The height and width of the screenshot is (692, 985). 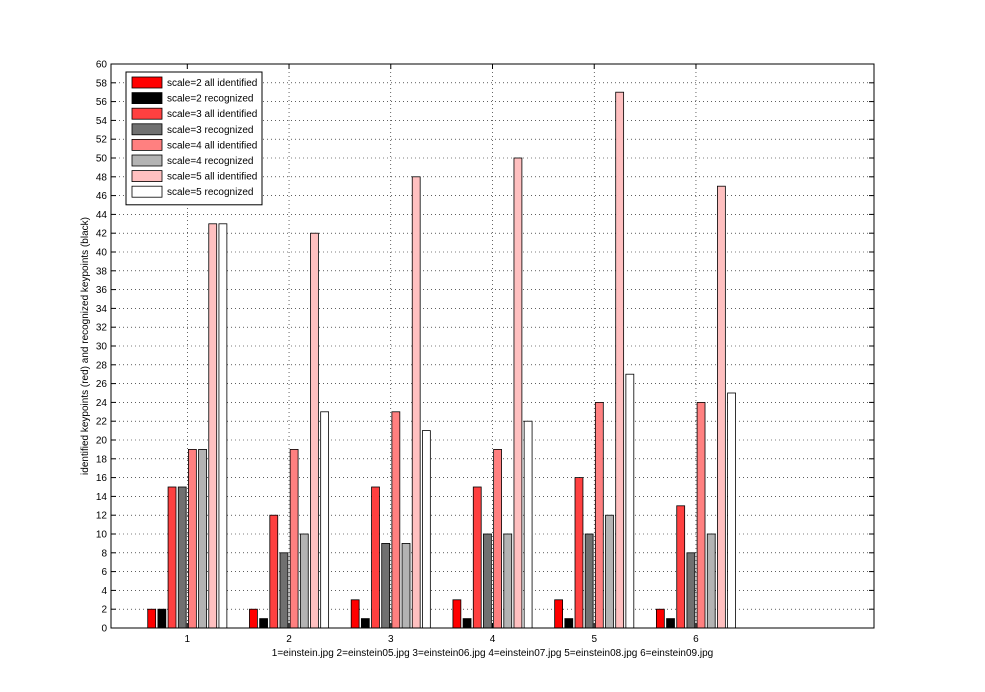 I want to click on y-tick-label: 32, so click(x=102, y=328).